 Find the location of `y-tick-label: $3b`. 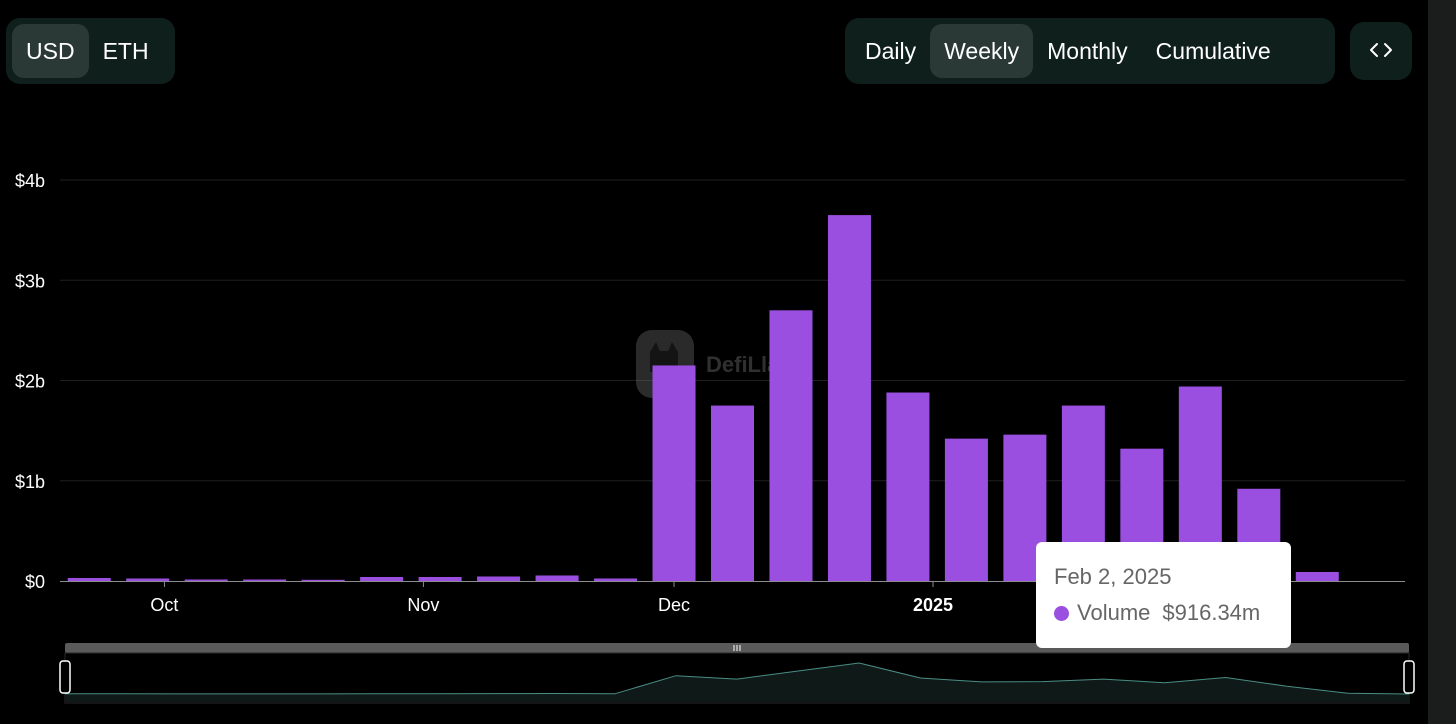

y-tick-label: $3b is located at coordinates (30, 281).